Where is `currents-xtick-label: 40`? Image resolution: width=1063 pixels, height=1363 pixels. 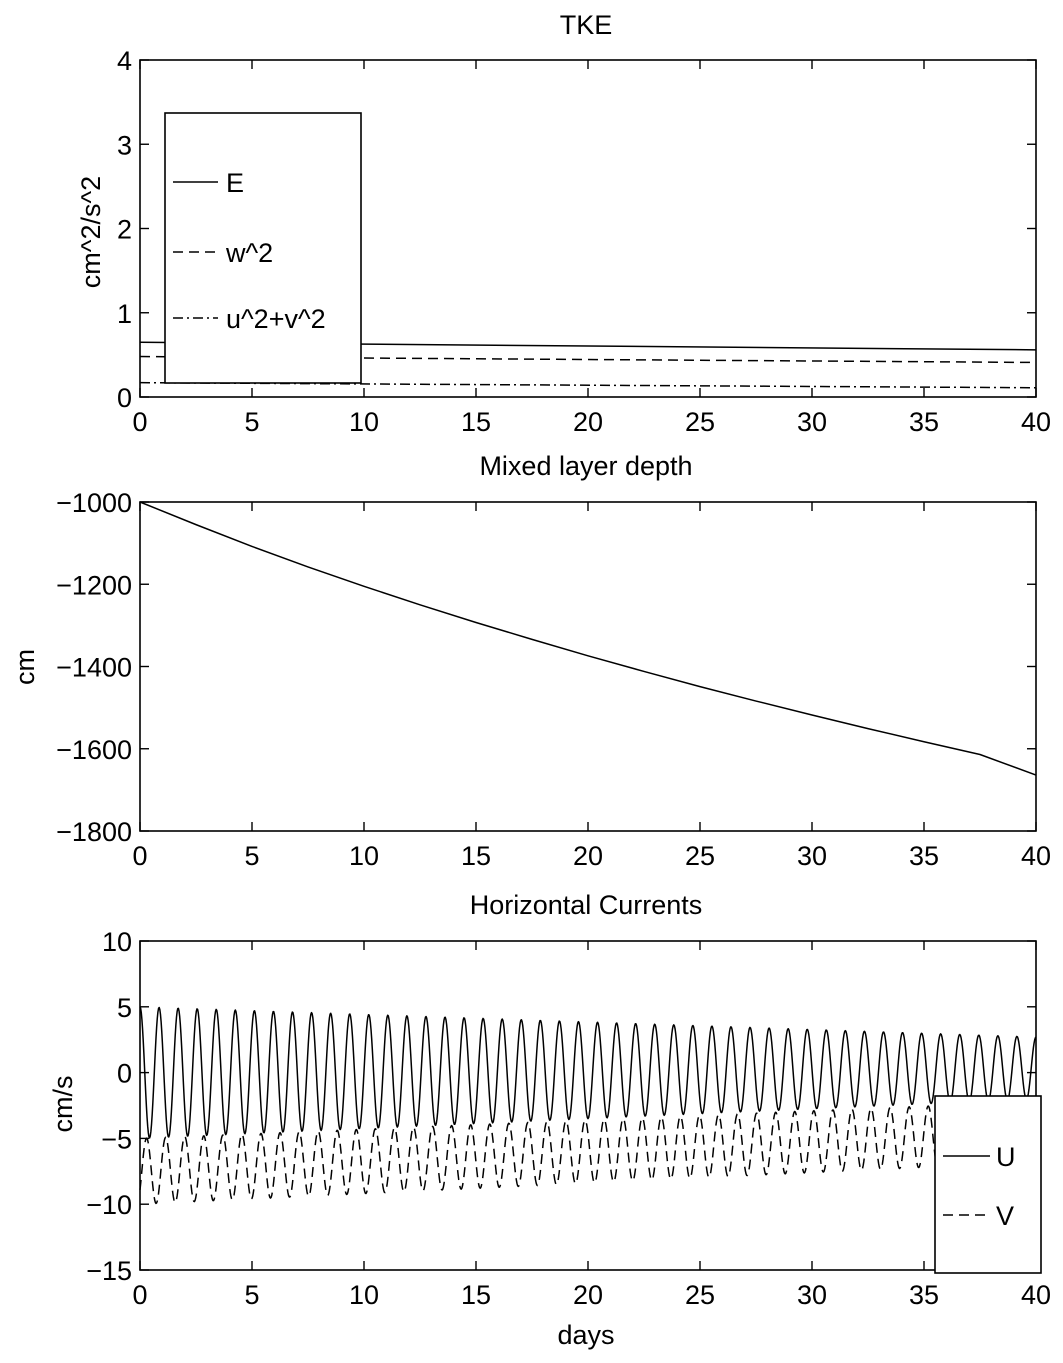
currents-xtick-label: 40 is located at coordinates (1036, 1295).